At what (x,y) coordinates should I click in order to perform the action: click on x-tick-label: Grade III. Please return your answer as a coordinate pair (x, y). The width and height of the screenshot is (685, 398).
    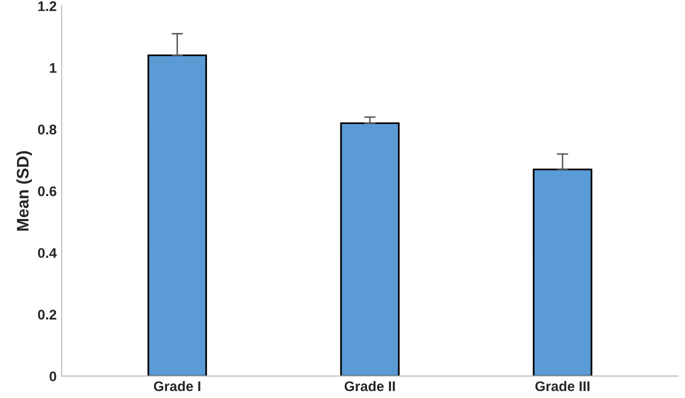
    Looking at the image, I should click on (562, 386).